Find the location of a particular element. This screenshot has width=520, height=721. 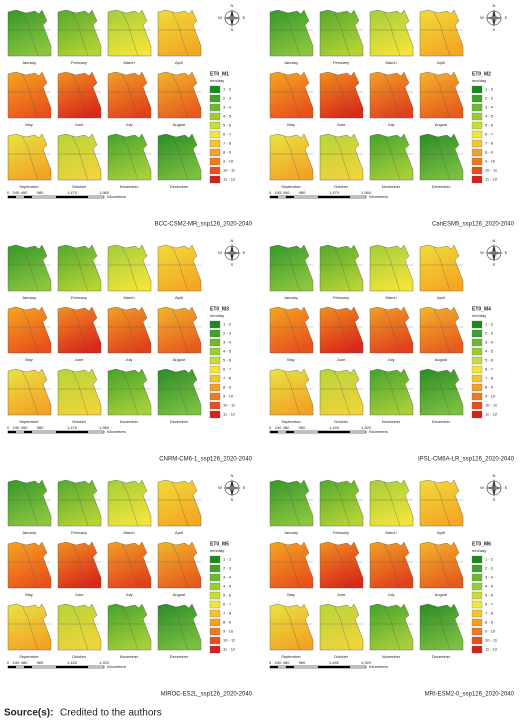

scale-label: 960 is located at coordinates (40, 662).